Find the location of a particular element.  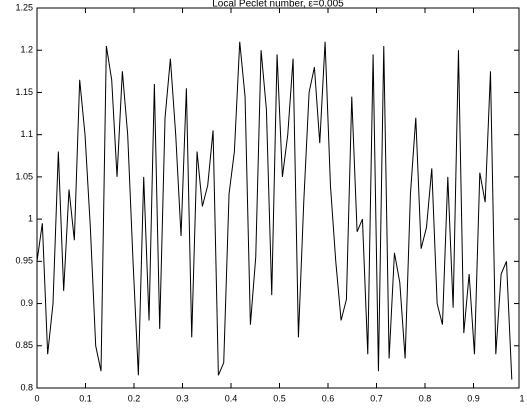

x-tick-label: 0.3 is located at coordinates (182, 398).